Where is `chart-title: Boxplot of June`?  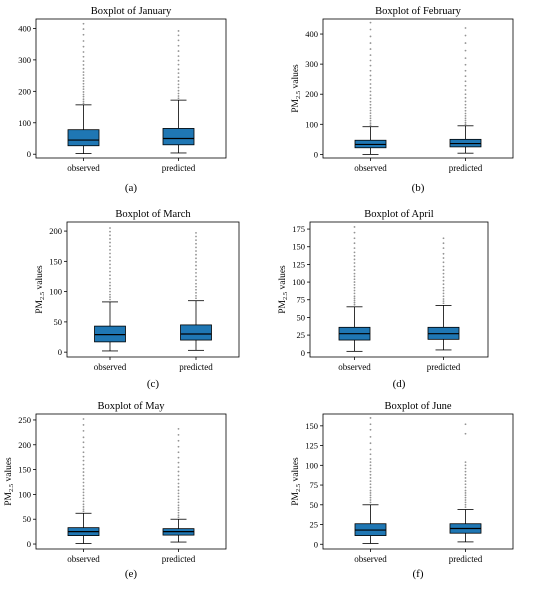 chart-title: Boxplot of June is located at coordinates (417, 406).